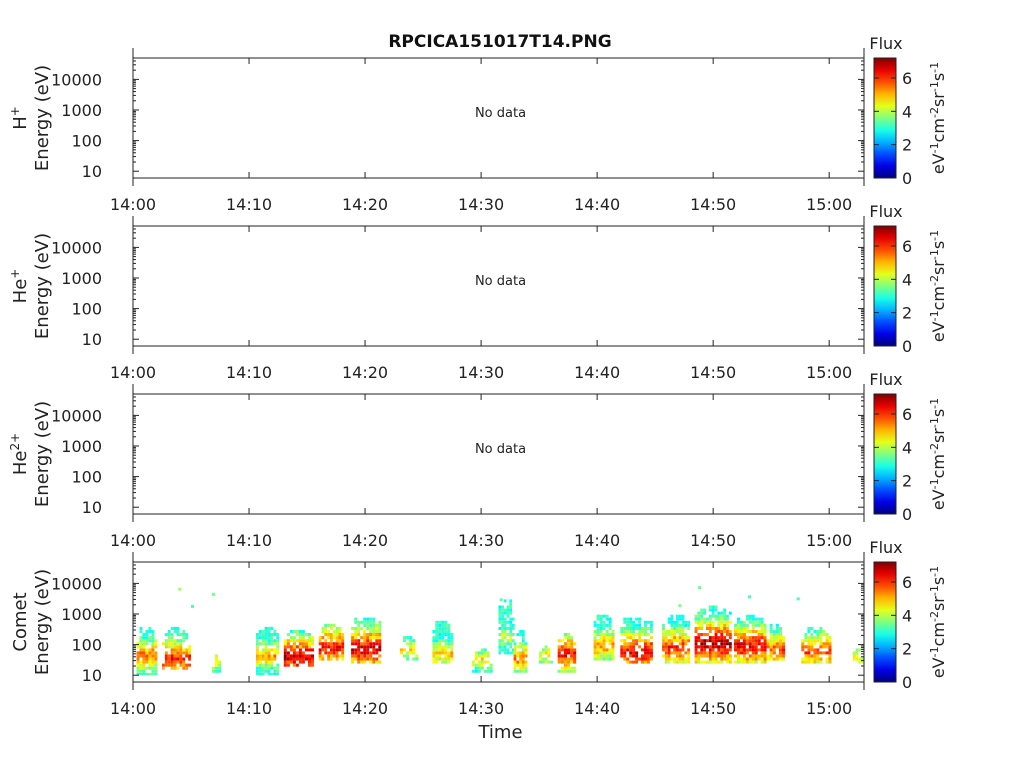  What do you see at coordinates (30, 454) in the screenshot?
I see `y-axis-label: He2+ Energy (eV)` at bounding box center [30, 454].